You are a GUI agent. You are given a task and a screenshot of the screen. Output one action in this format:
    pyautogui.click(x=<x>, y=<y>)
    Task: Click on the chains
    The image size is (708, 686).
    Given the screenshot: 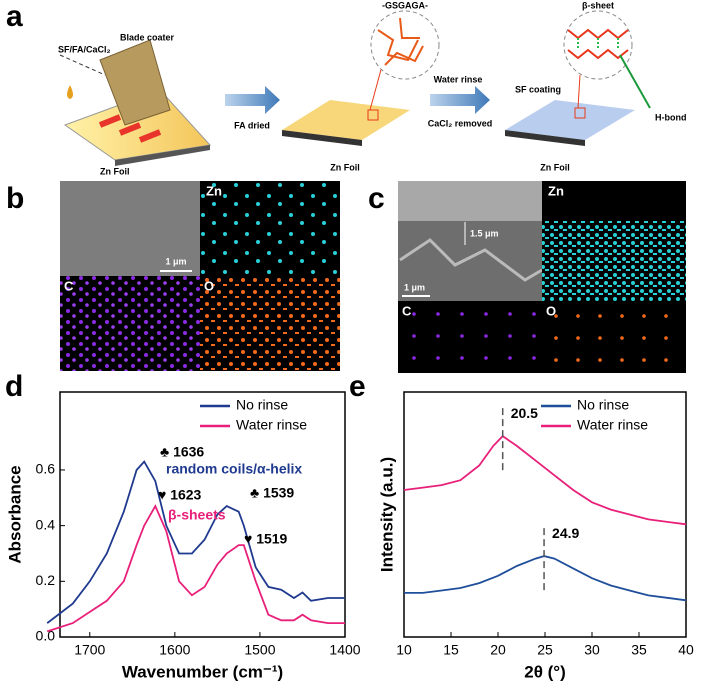 What is the action you would take?
    pyautogui.click(x=400, y=41)
    